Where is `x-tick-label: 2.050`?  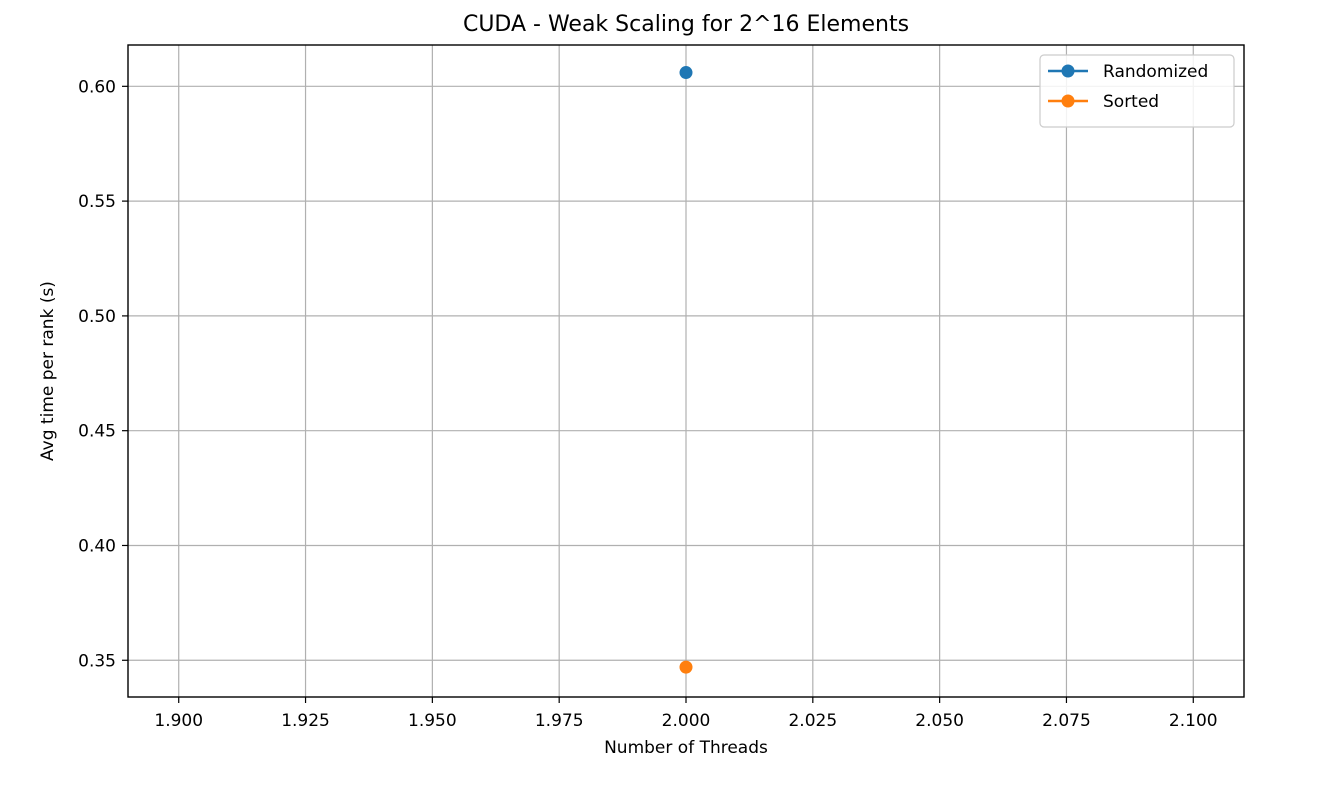
x-tick-label: 2.050 is located at coordinates (939, 721).